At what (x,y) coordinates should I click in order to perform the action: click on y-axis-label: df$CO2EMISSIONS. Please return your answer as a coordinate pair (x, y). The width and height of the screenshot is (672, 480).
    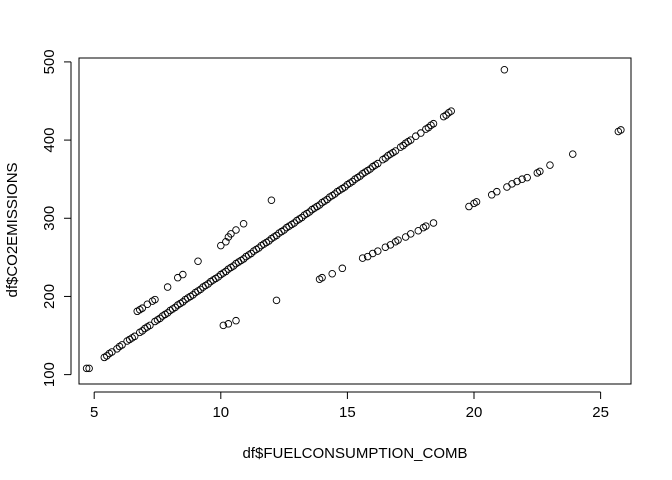
    Looking at the image, I should click on (12, 229).